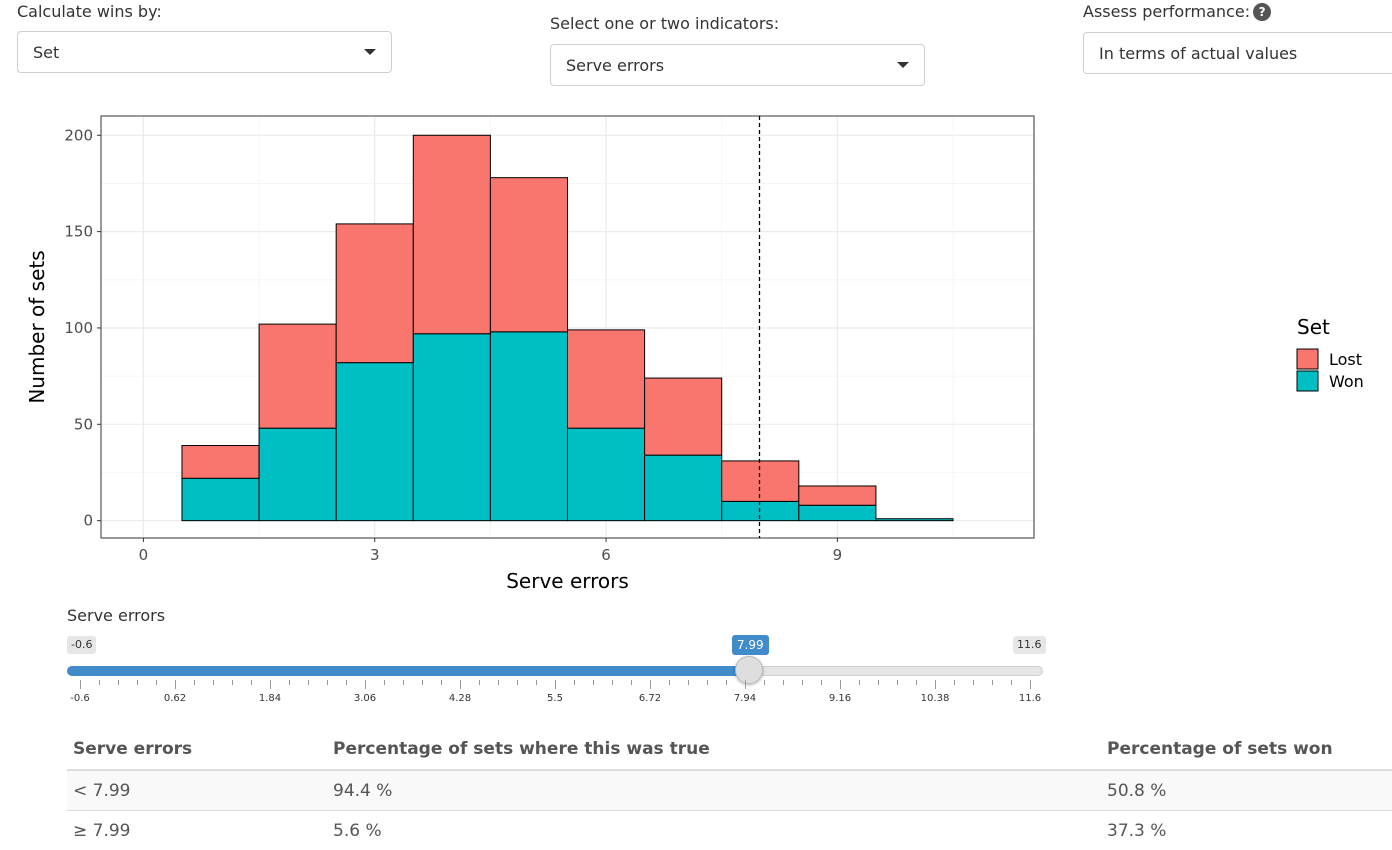 This screenshot has height=850, width=1392. Describe the element at coordinates (81, 645) in the screenshot. I see `slider-min-label: -0.6` at that location.